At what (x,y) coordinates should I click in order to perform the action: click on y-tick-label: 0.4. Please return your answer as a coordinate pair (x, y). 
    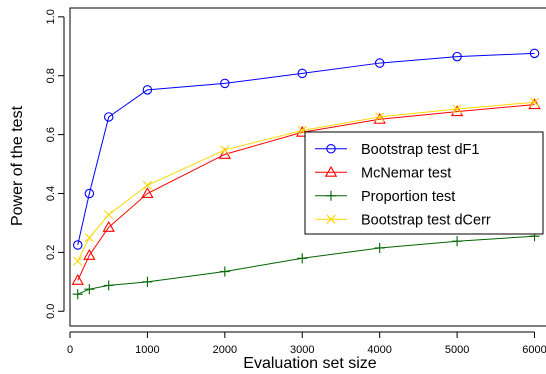
    Looking at the image, I should click on (51, 193).